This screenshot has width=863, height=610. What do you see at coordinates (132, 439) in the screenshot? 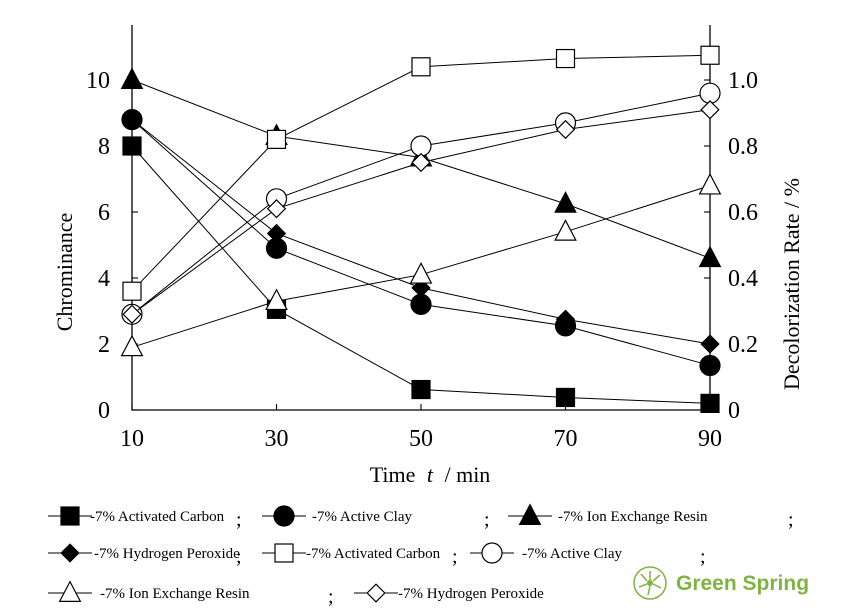
I see `x-tick-label: 10` at bounding box center [132, 439].